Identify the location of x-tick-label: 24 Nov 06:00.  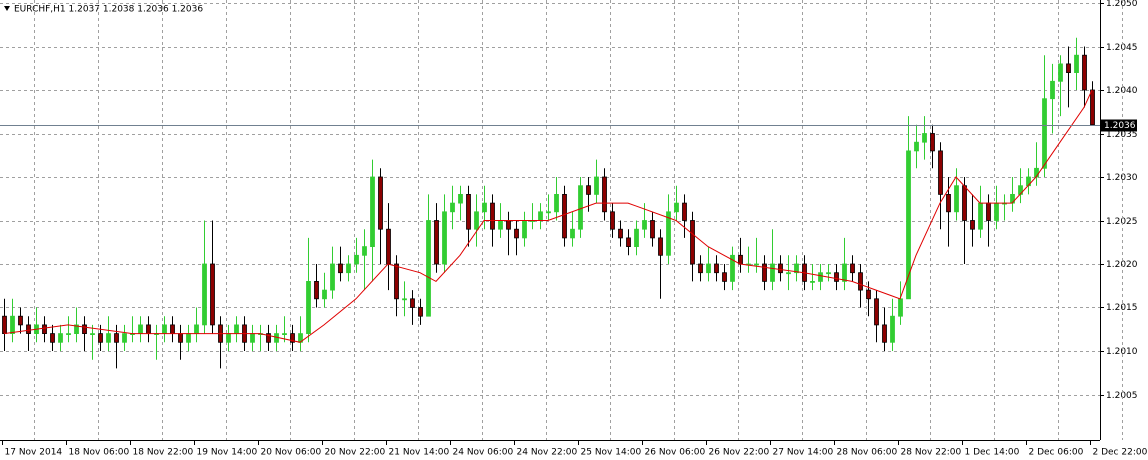
(483, 453).